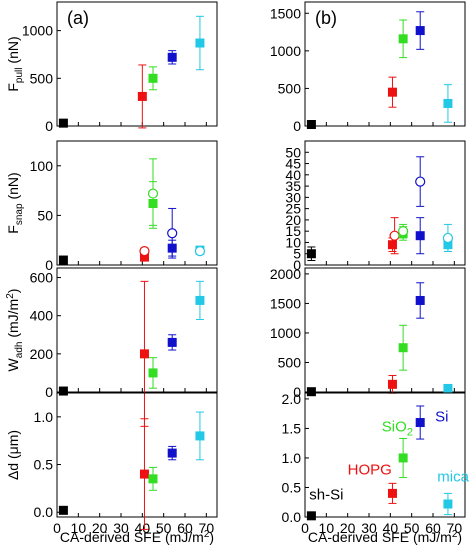 Image resolution: width=474 pixels, height=550 pixels. What do you see at coordinates (441, 416) in the screenshot?
I see `annotation-label: Si` at bounding box center [441, 416].